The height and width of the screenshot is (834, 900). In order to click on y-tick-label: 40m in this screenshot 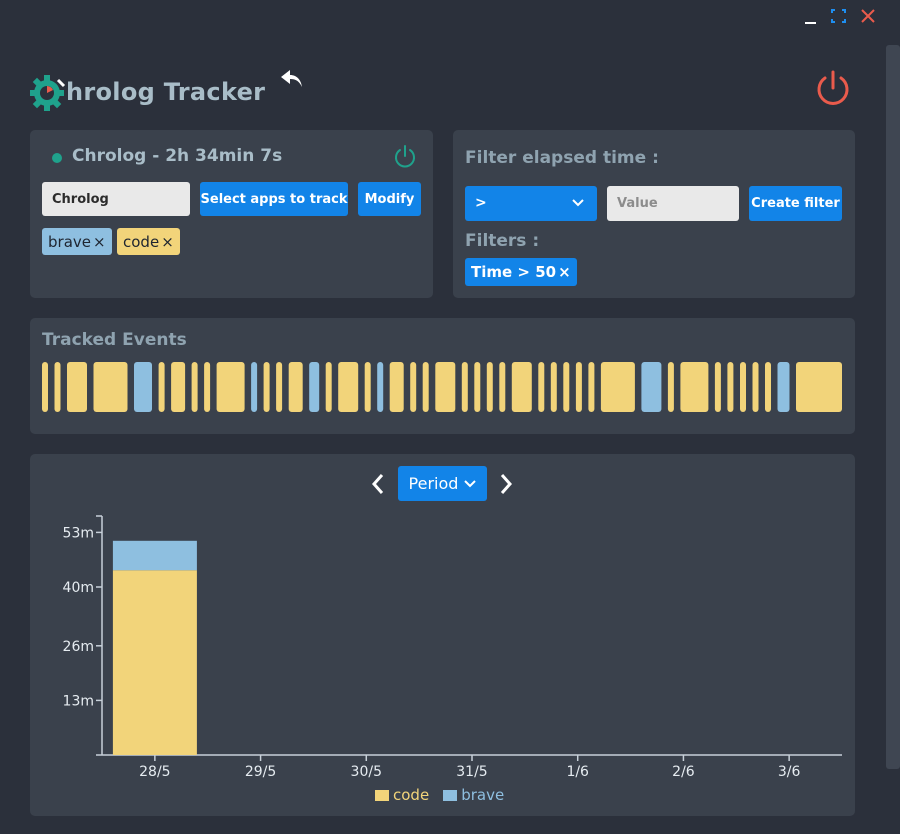, I will do `click(78, 588)`.